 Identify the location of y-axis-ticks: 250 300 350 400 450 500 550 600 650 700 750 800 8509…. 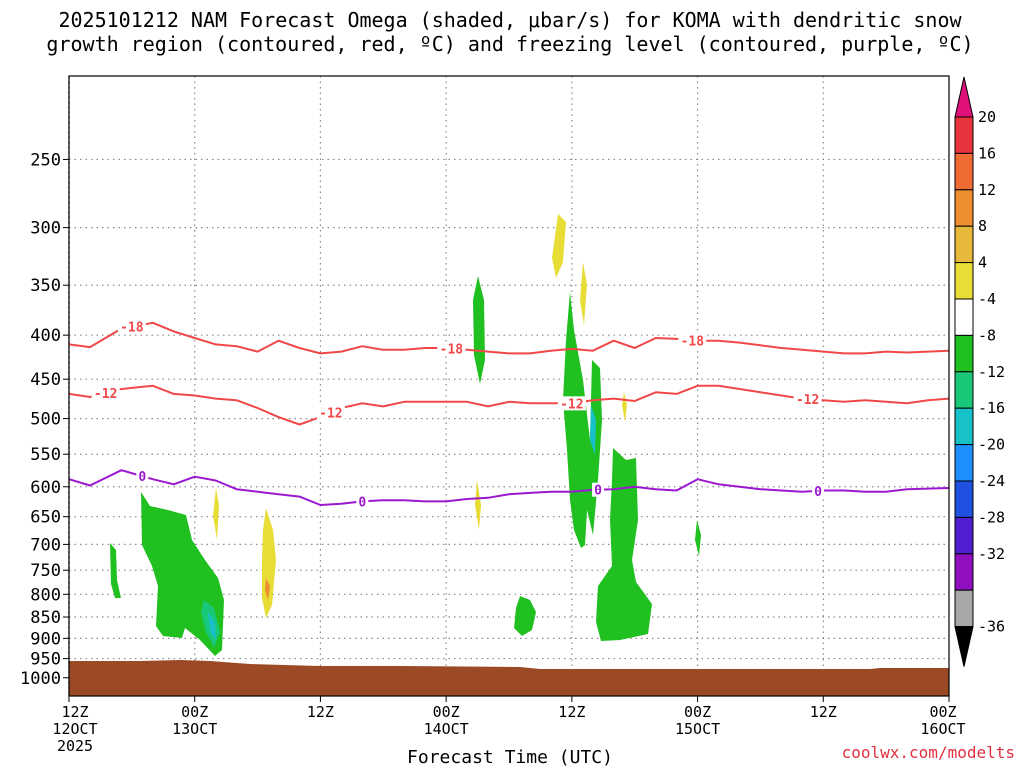
(44, 419).